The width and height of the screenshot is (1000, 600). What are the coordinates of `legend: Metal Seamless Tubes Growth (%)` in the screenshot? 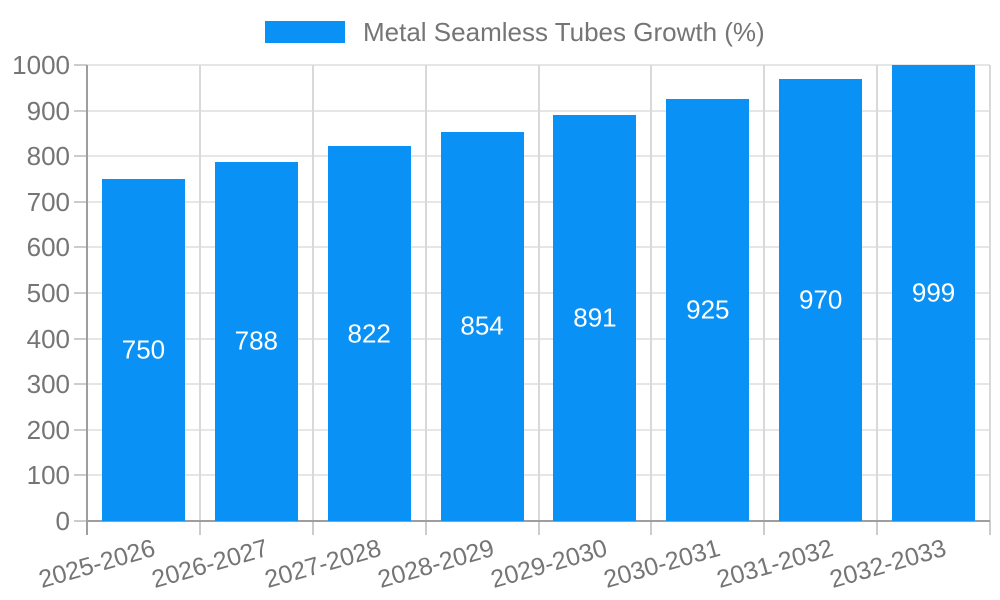 It's located at (515, 32).